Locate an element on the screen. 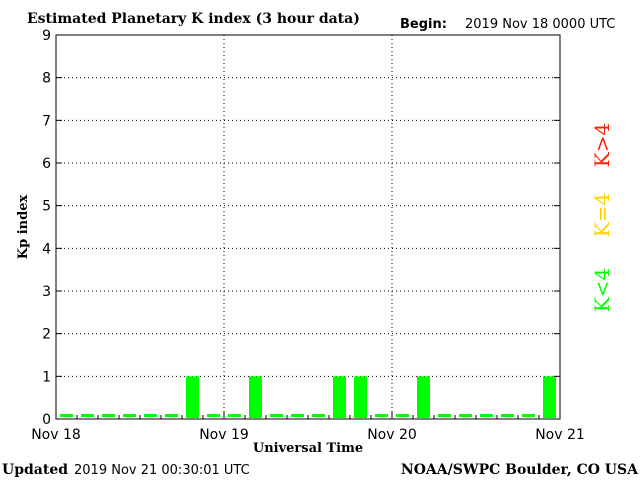 The width and height of the screenshot is (640, 480). x-tick-label: Nov 19 is located at coordinates (224, 435).